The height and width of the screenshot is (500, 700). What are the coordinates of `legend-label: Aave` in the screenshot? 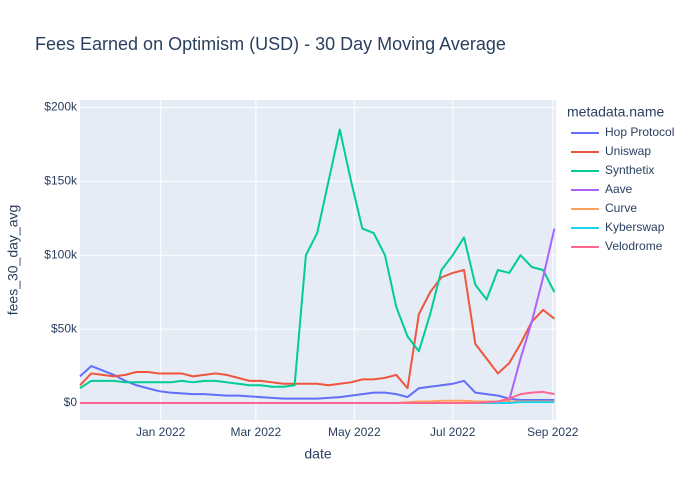 It's located at (619, 189).